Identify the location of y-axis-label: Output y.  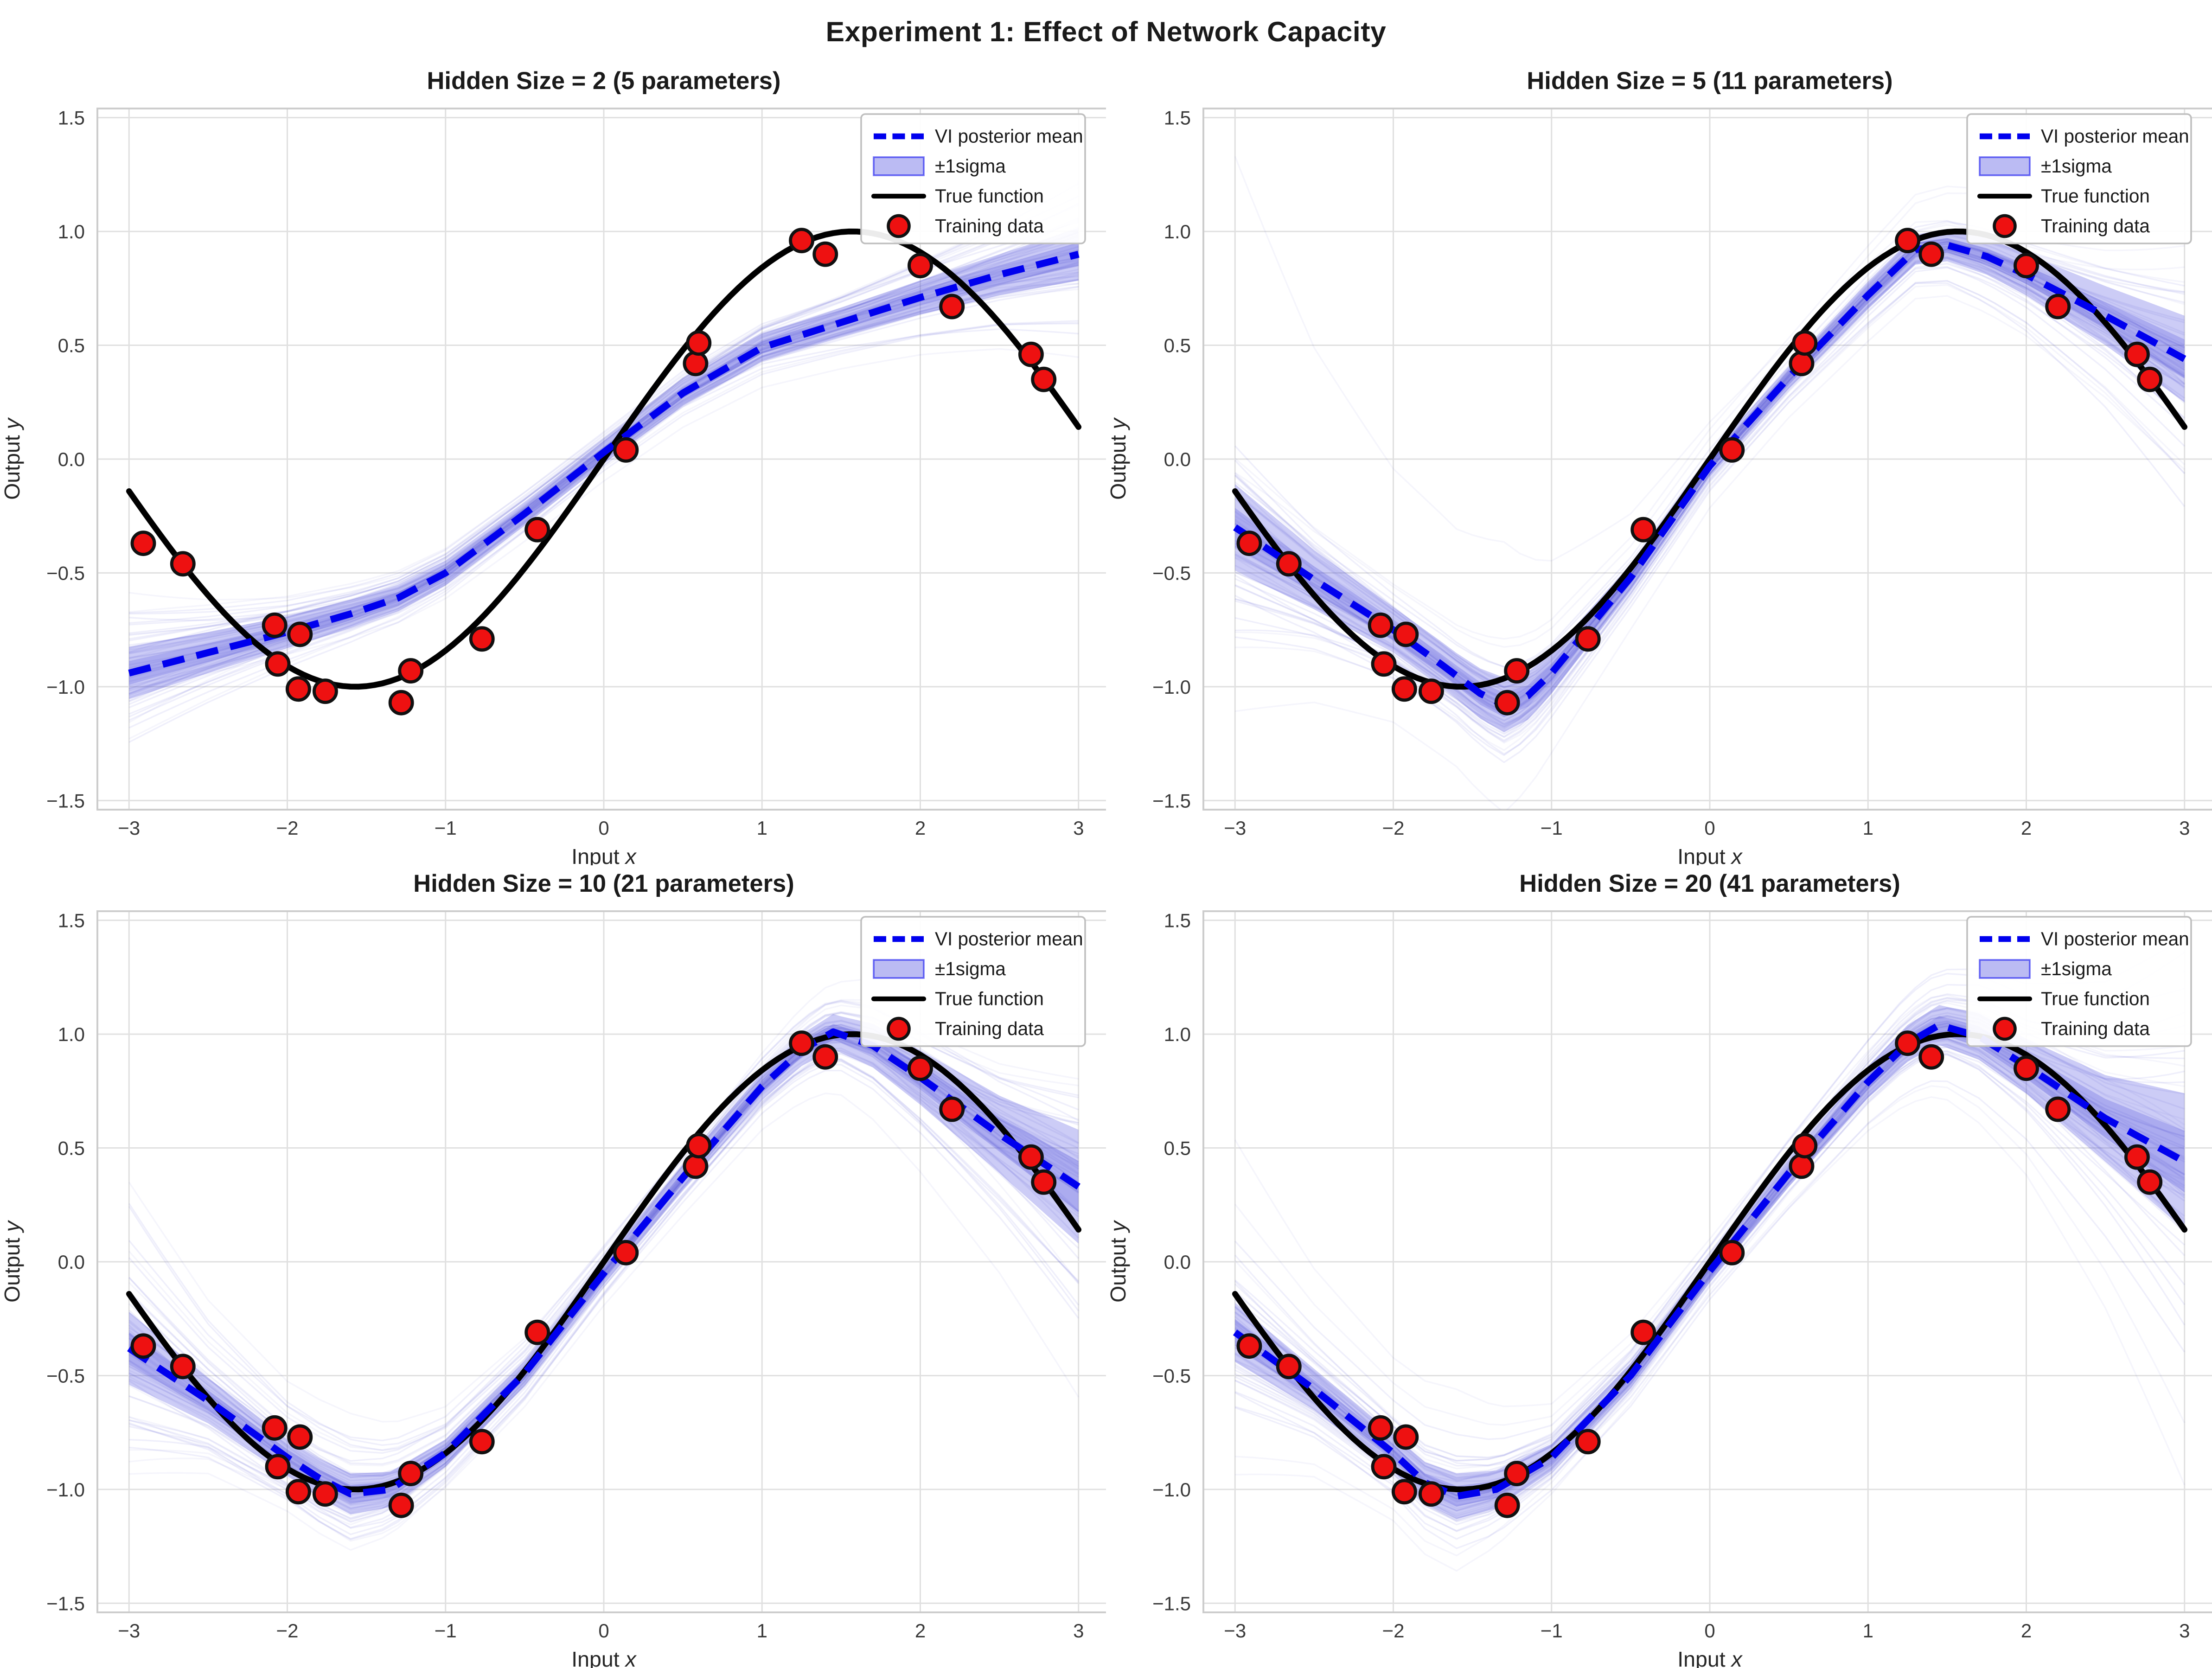
(12, 1261).